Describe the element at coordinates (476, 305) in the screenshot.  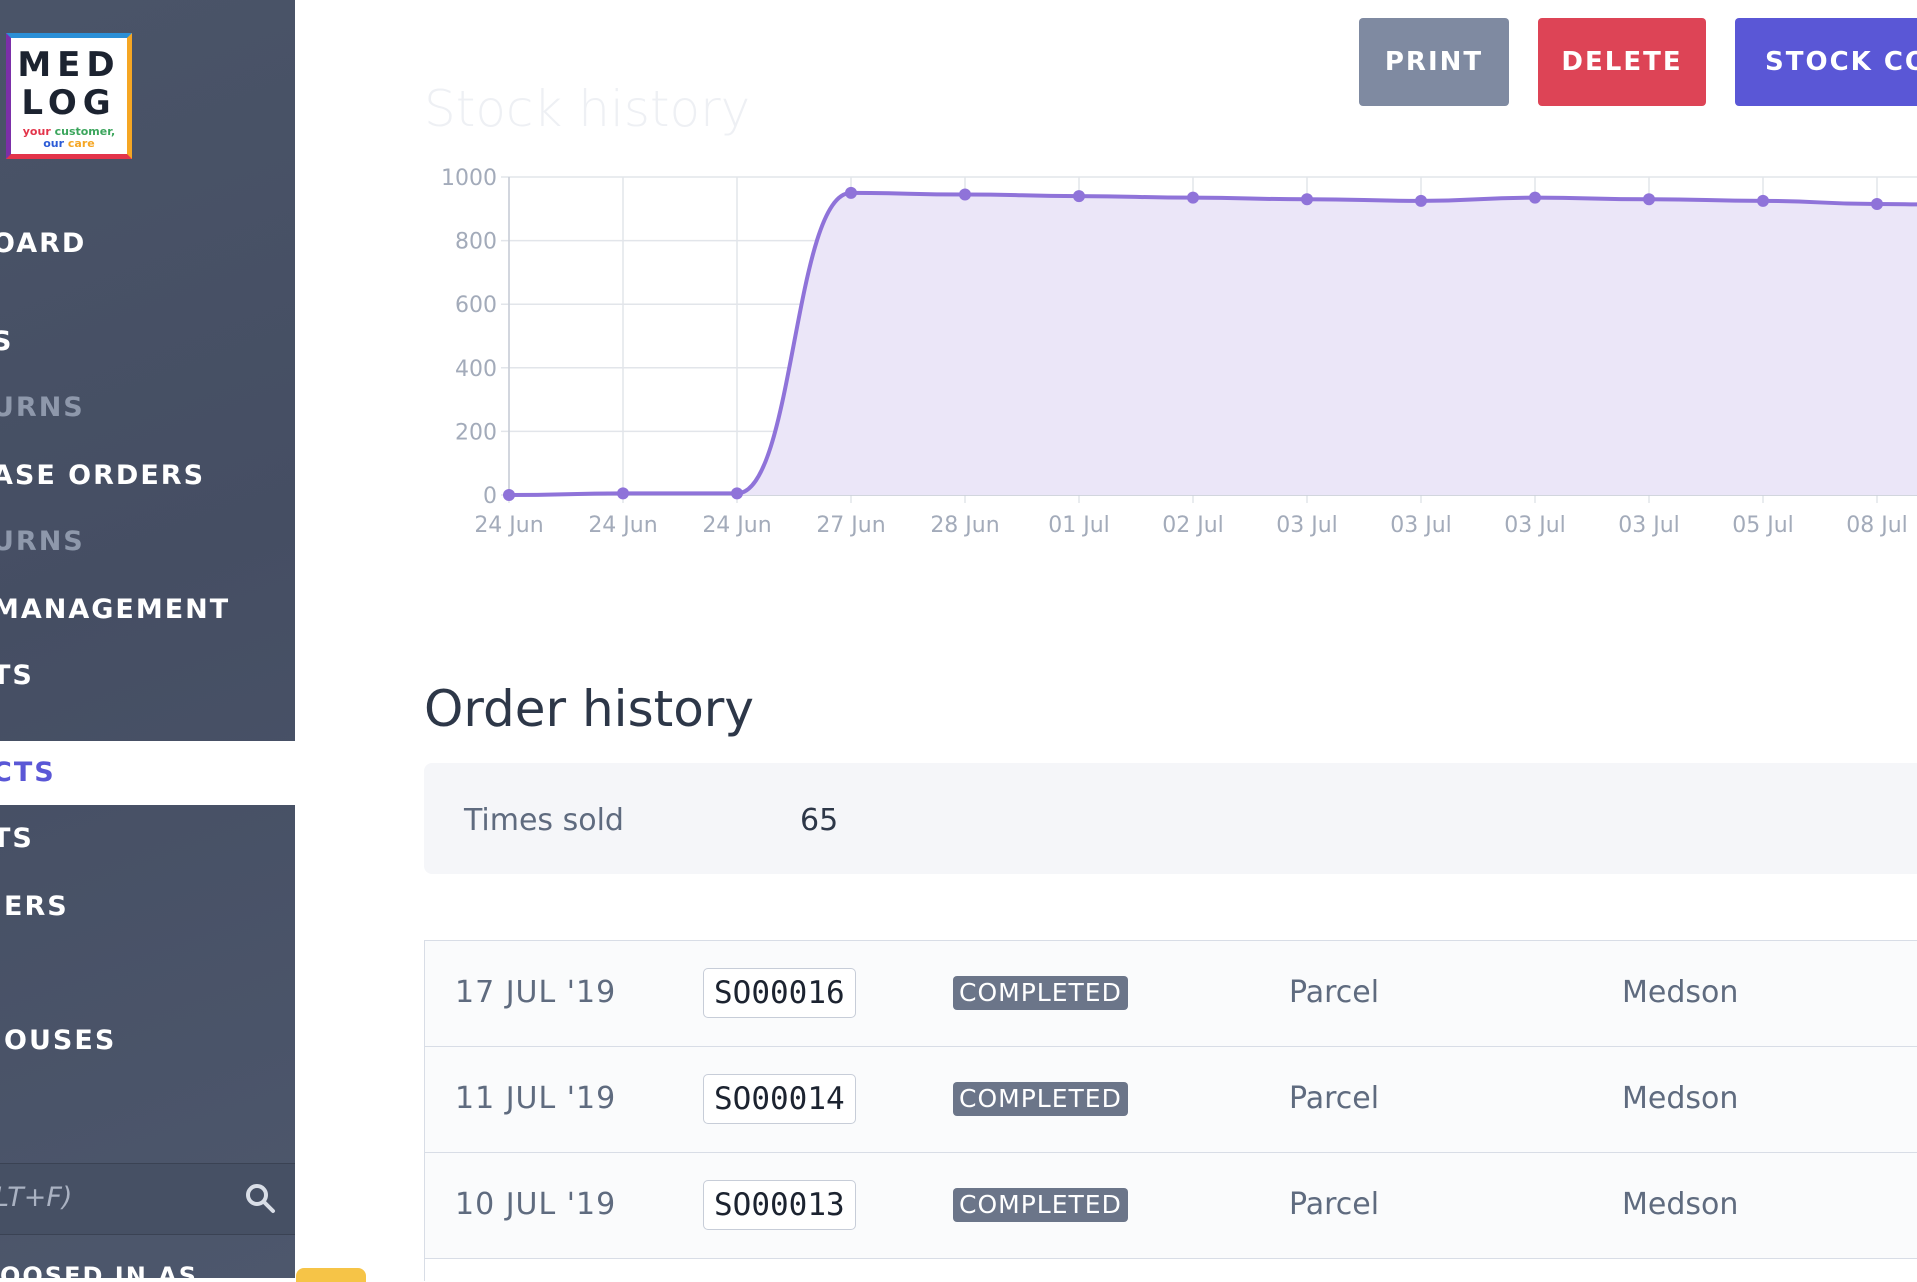
I see `y-tick-label: 600` at that location.